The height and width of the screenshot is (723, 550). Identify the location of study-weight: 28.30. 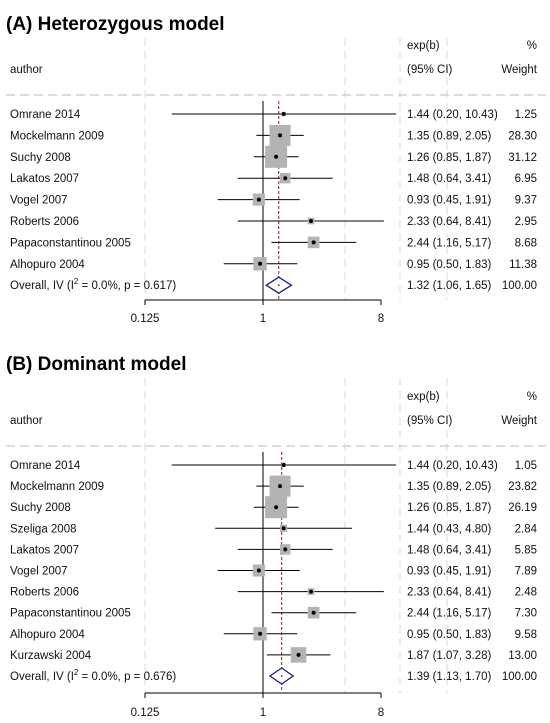
(522, 136).